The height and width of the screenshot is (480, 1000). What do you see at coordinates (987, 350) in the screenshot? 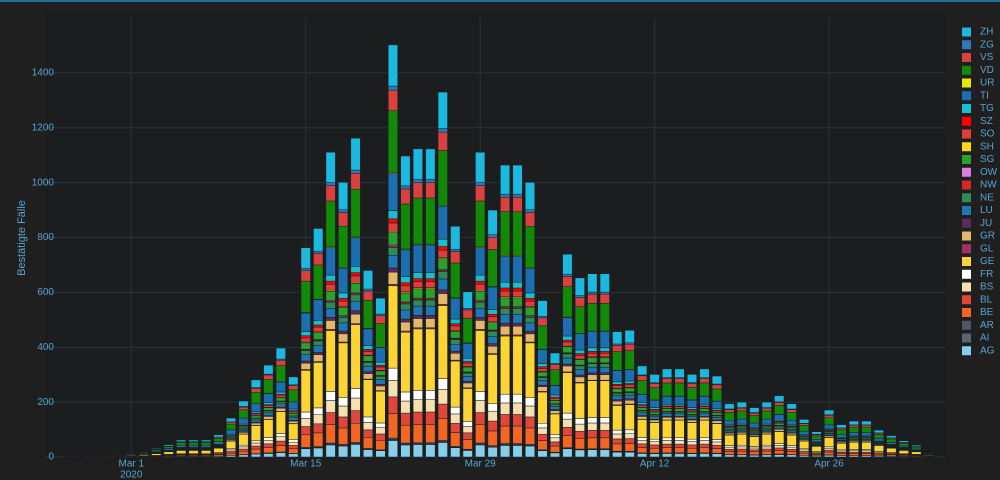
I see `legend-label: AG` at bounding box center [987, 350].